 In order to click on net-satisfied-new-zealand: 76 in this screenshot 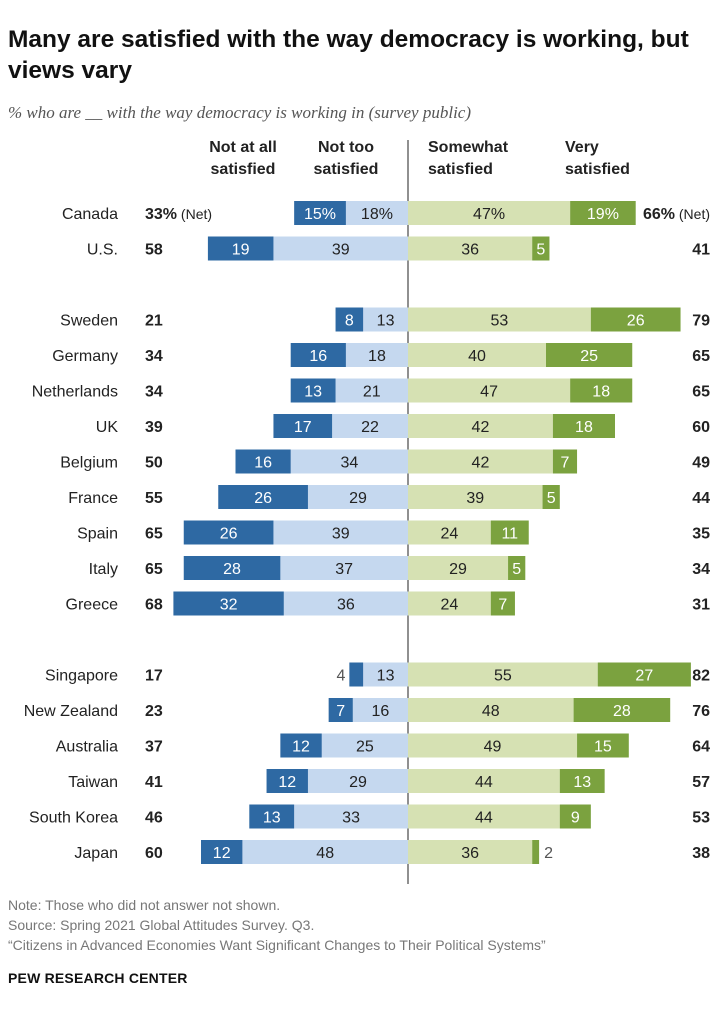, I will do `click(701, 711)`.